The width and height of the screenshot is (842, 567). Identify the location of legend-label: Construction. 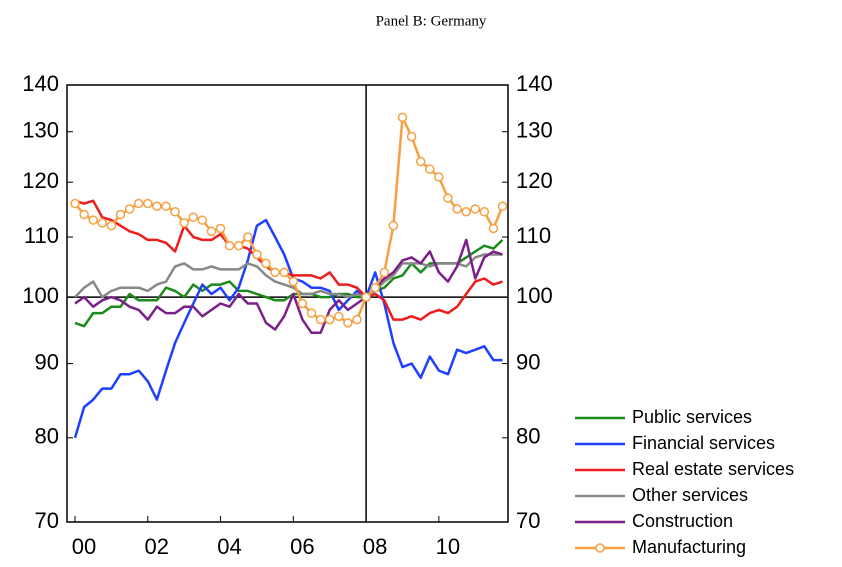
(682, 521).